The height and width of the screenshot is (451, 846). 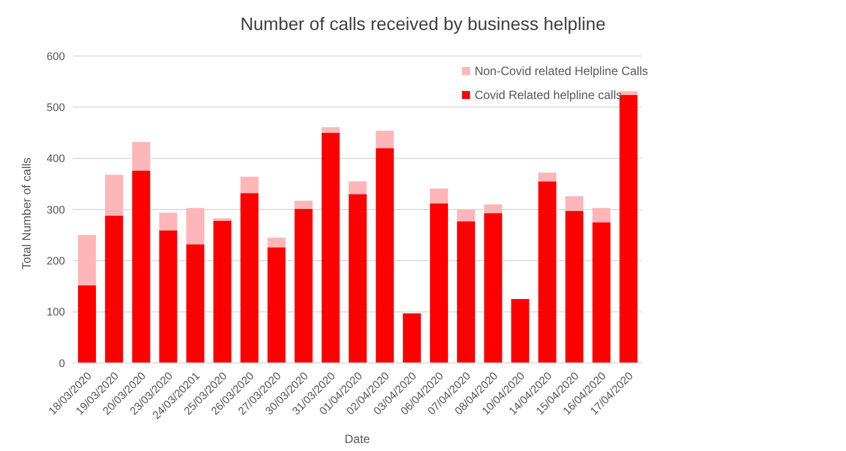 I want to click on y-tick-label: 300, so click(x=55, y=210).